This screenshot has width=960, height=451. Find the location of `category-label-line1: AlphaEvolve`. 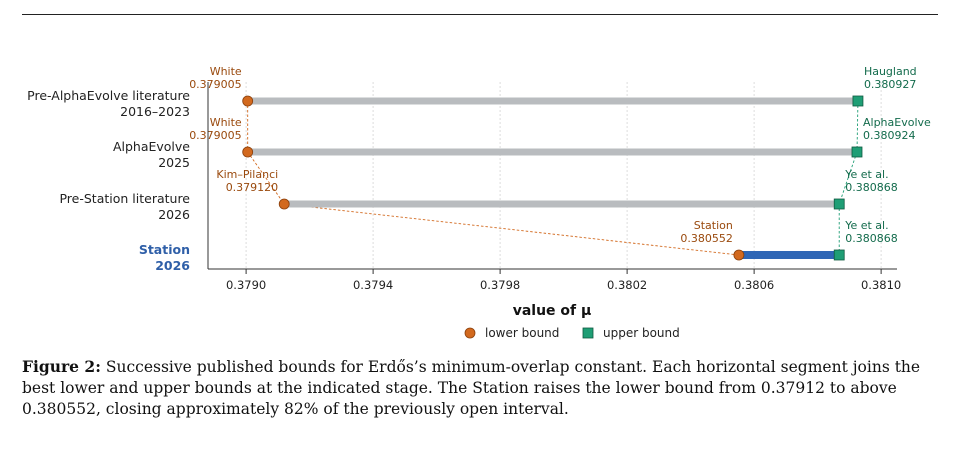

category-label-line1: AlphaEvolve is located at coordinates (151, 146).